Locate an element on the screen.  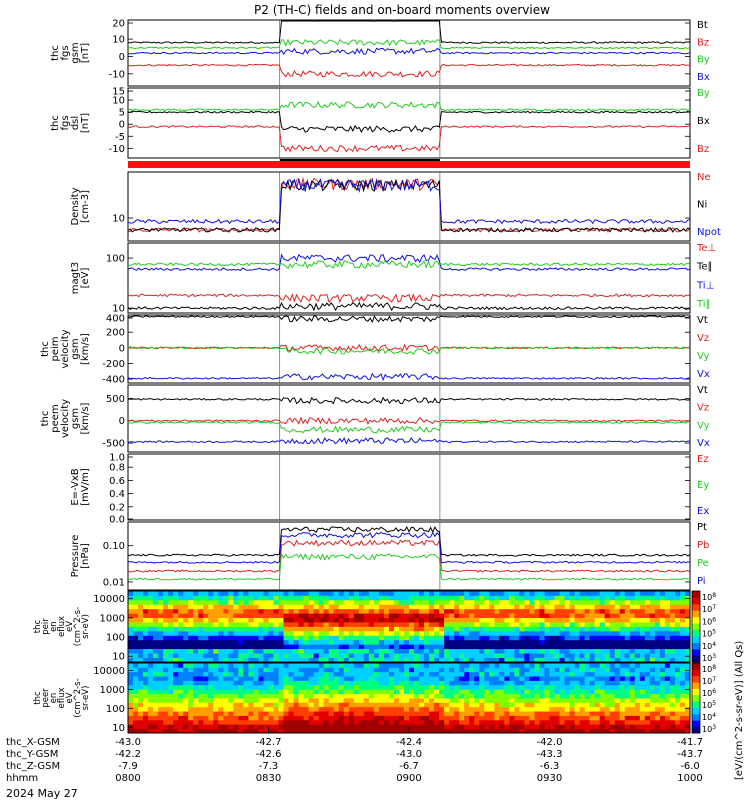
temperature-frame is located at coordinates (409, 278).